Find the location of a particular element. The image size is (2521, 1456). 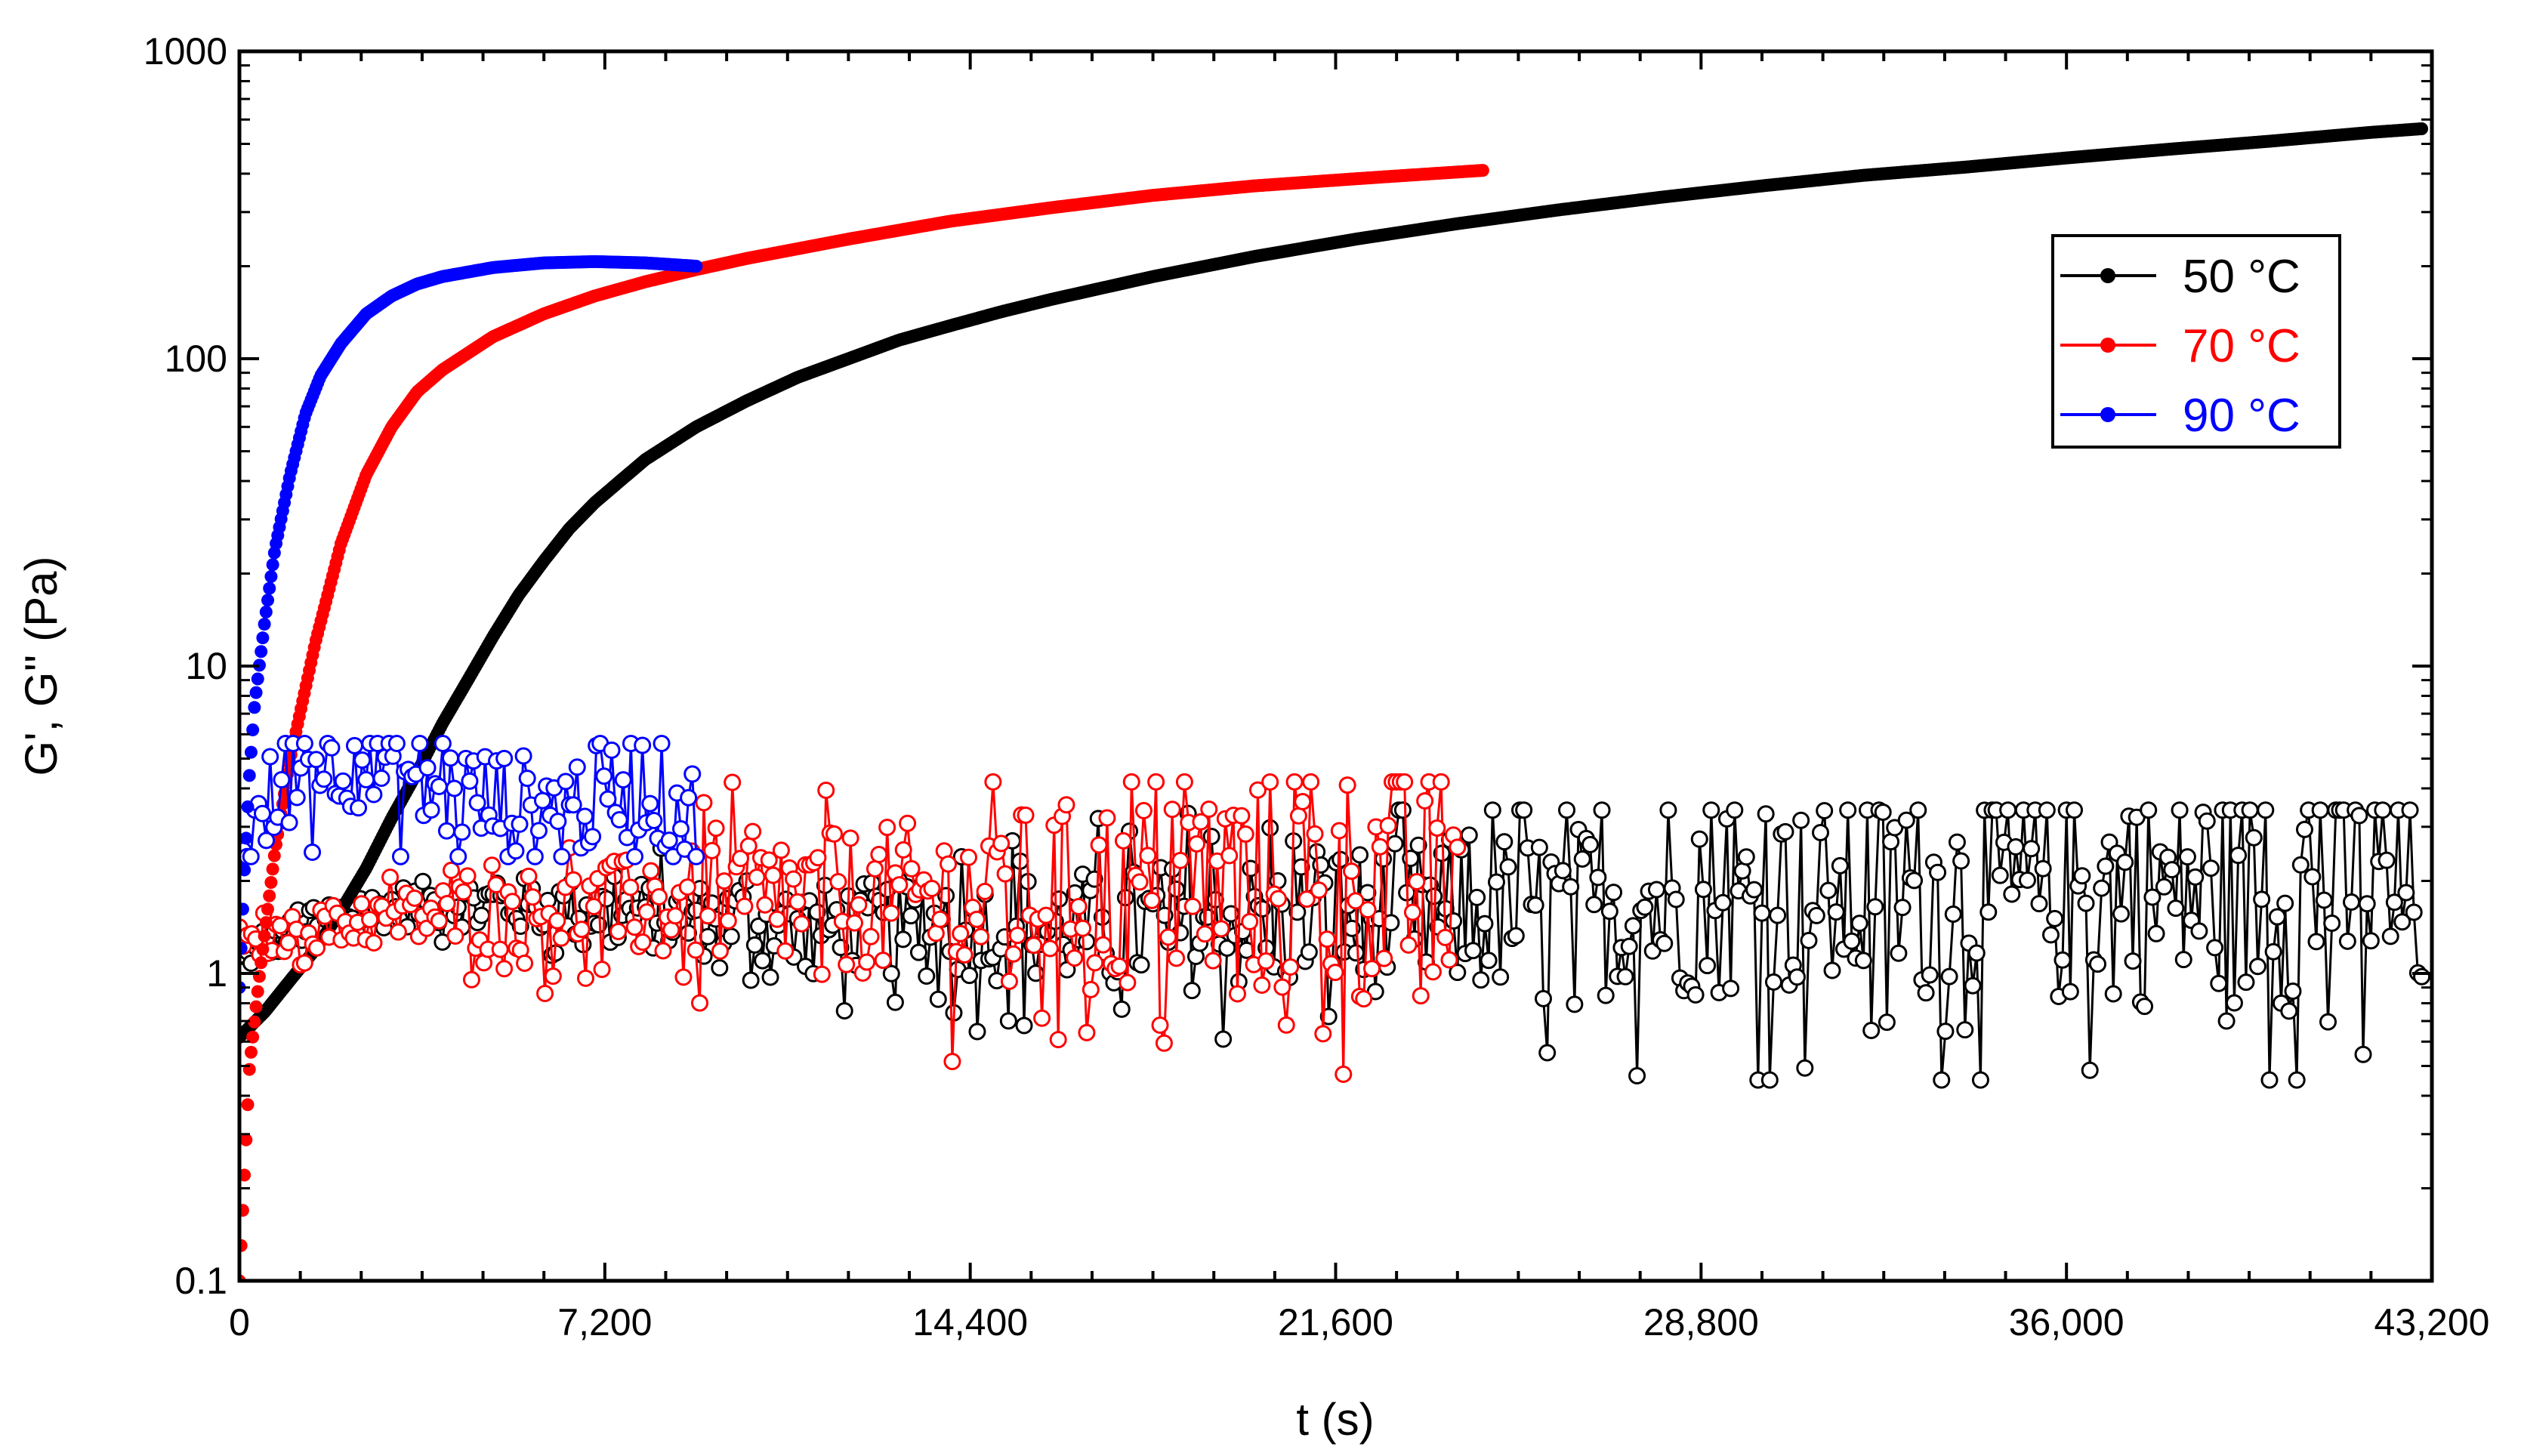

y-tick-label: 1 is located at coordinates (216, 973).